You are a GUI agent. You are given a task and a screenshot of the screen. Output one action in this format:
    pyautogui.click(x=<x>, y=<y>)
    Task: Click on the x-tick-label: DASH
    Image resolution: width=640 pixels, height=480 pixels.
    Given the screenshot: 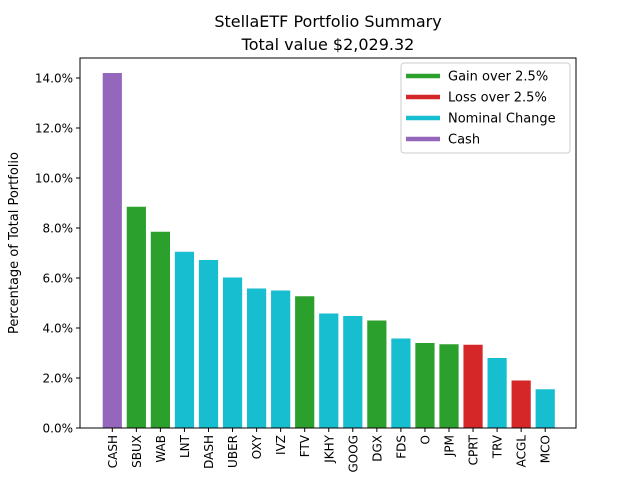 What is the action you would take?
    pyautogui.click(x=209, y=452)
    